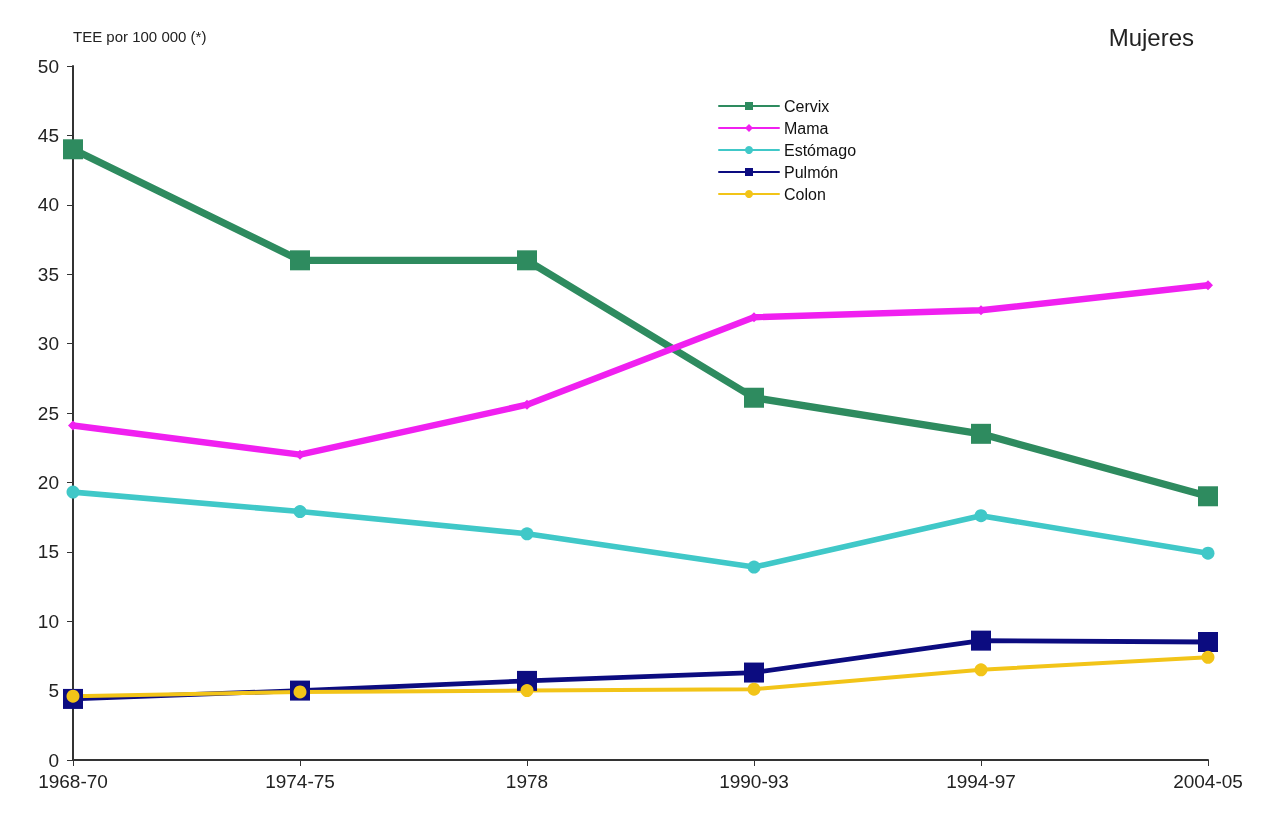  What do you see at coordinates (53, 691) in the screenshot?
I see `y-tick-label: 5` at bounding box center [53, 691].